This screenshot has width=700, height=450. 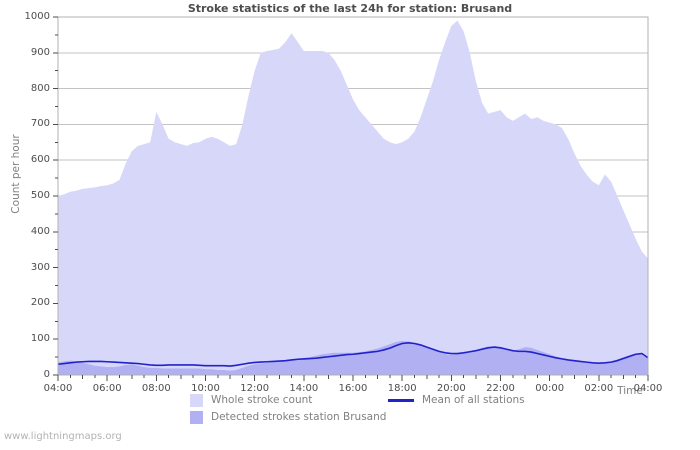 I want to click on y-tick-label: 0, so click(x=46, y=374).